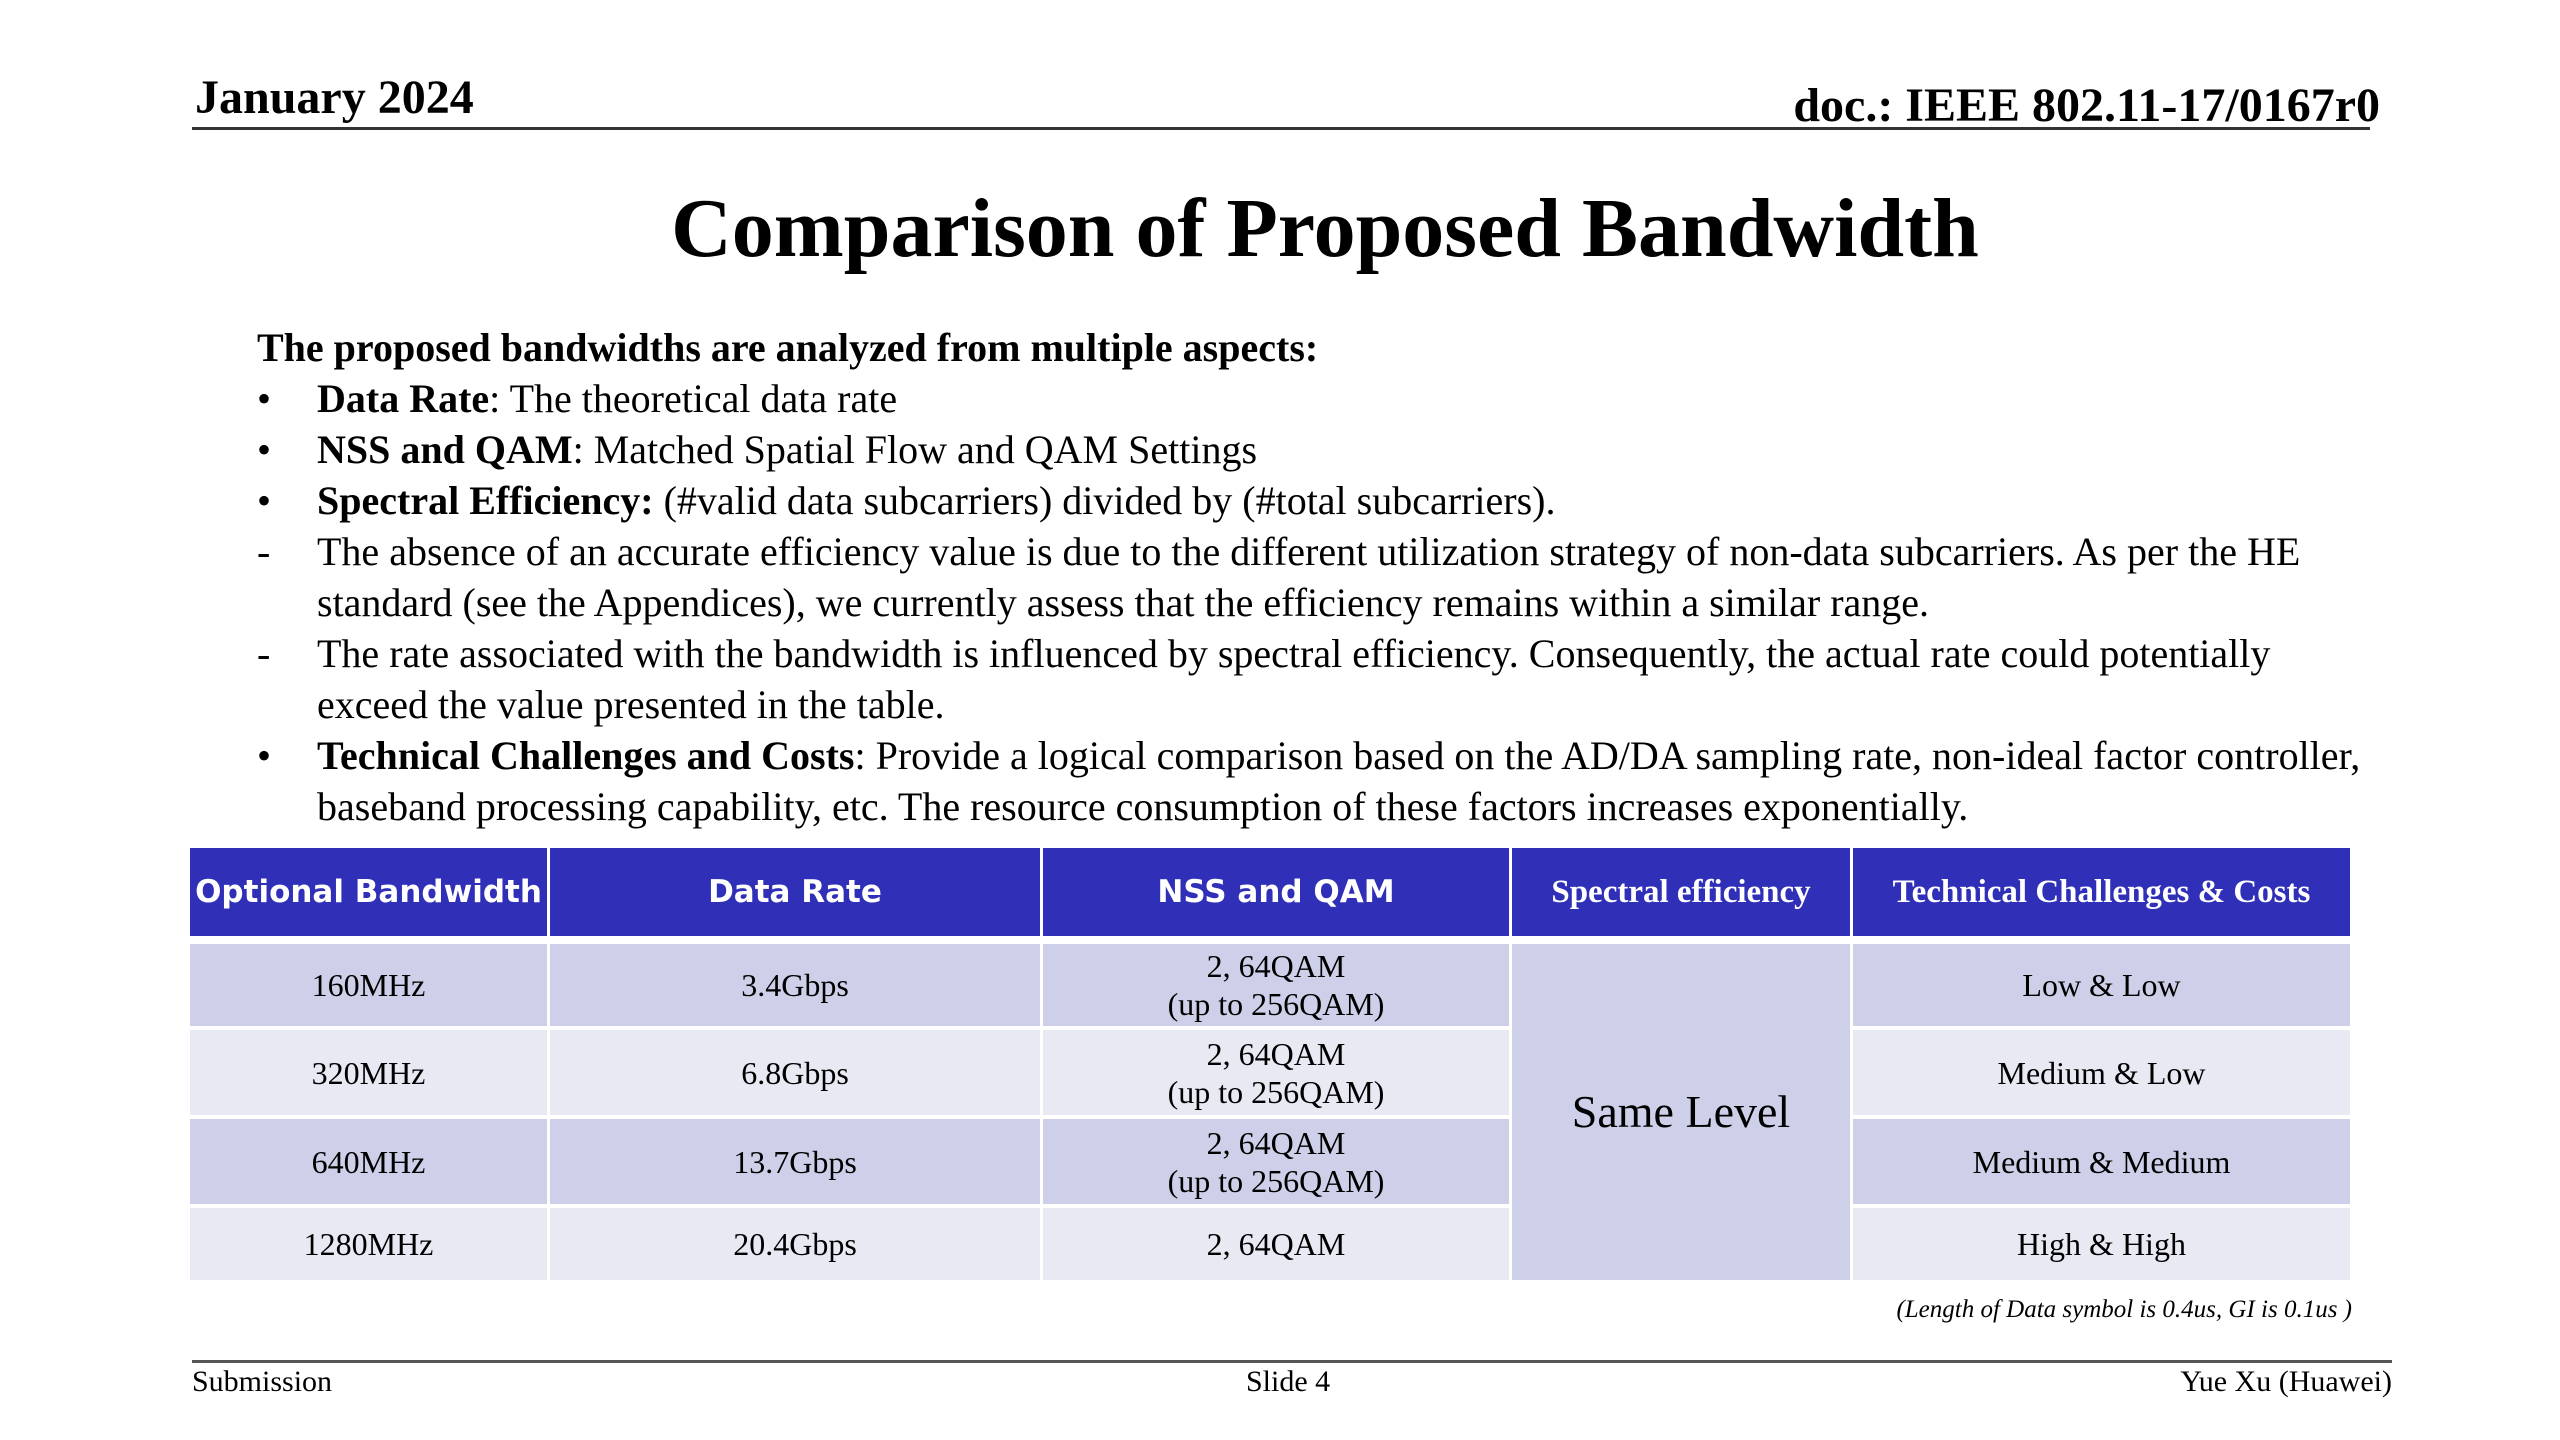  What do you see at coordinates (2286, 1381) in the screenshot?
I see `footer-author: Yue Xu (Huawei)` at bounding box center [2286, 1381].